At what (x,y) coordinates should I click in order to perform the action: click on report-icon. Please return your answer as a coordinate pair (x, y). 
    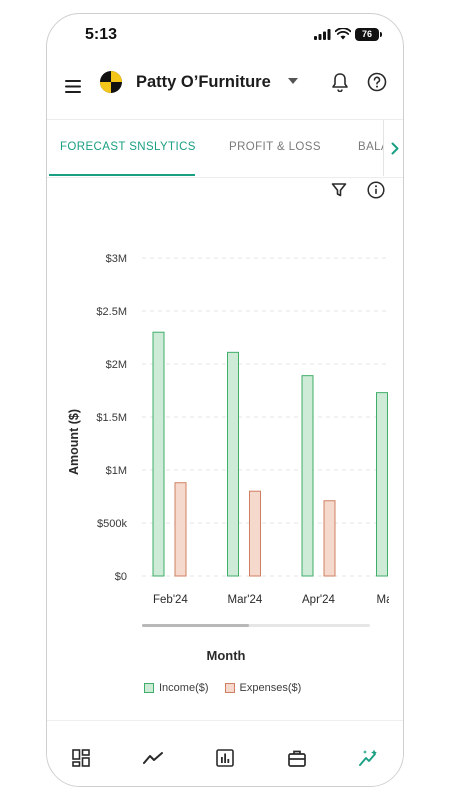
    Looking at the image, I should click on (225, 758).